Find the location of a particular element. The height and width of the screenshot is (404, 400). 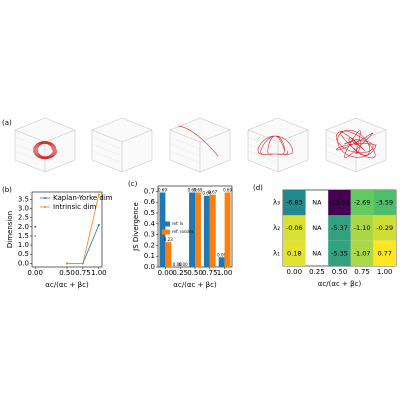

y-axis-label: JS Divergence is located at coordinates (136, 227).